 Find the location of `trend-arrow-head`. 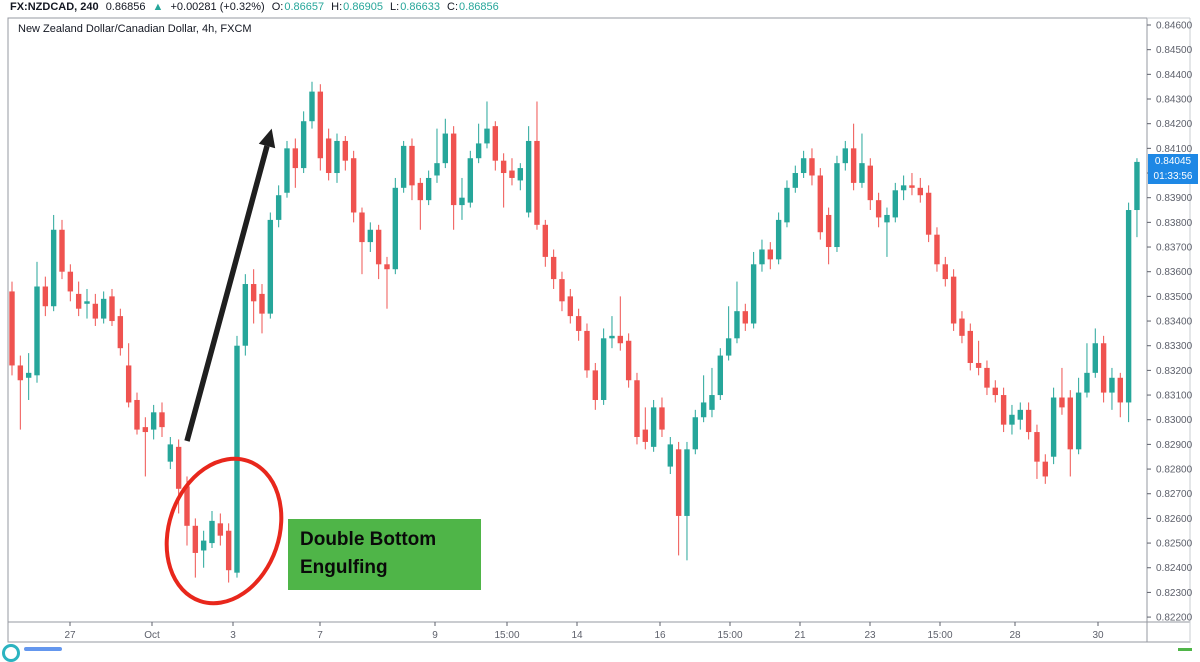

trend-arrow-head is located at coordinates (267, 138).